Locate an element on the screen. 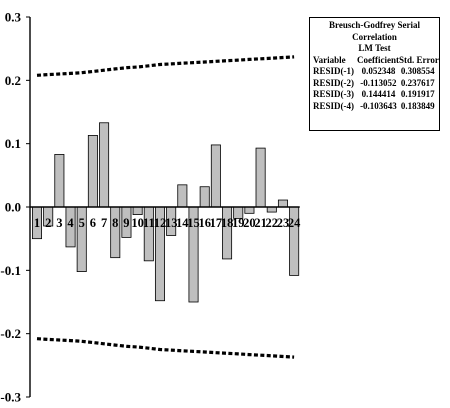 Image resolution: width=450 pixels, height=408 pixels. table-row: RESID(-1) 0.052348 0.308554 is located at coordinates (374, 72).